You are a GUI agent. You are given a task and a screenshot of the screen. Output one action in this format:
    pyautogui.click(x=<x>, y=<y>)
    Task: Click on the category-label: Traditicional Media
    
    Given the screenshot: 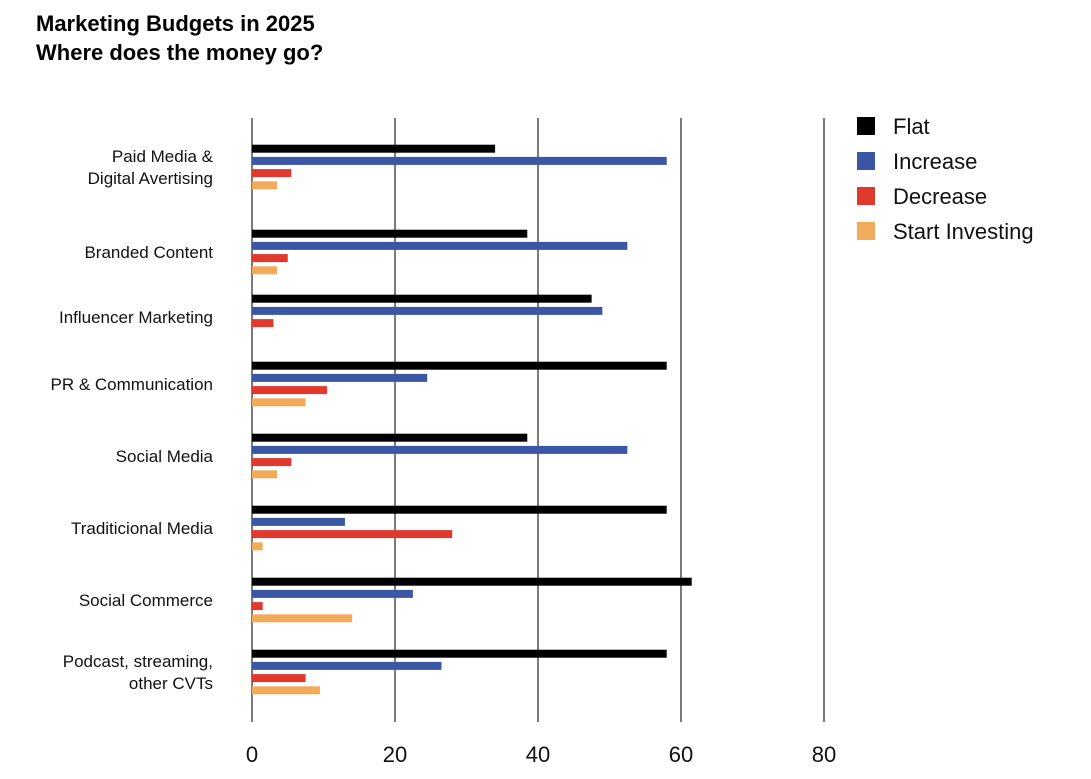 What is the action you would take?
    pyautogui.click(x=142, y=528)
    